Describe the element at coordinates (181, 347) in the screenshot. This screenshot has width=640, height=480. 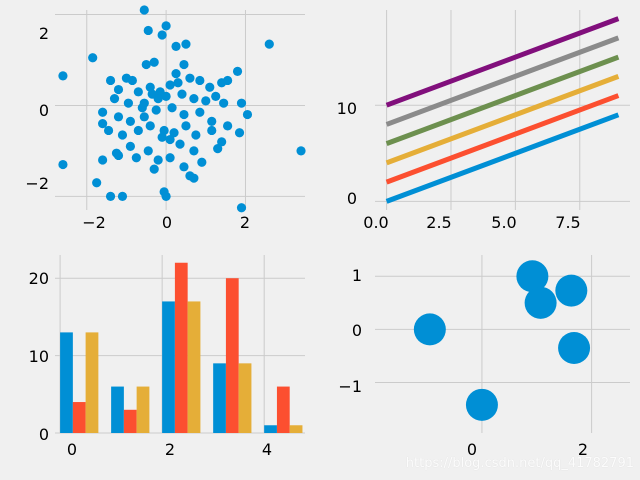
I see `bar-series` at that location.